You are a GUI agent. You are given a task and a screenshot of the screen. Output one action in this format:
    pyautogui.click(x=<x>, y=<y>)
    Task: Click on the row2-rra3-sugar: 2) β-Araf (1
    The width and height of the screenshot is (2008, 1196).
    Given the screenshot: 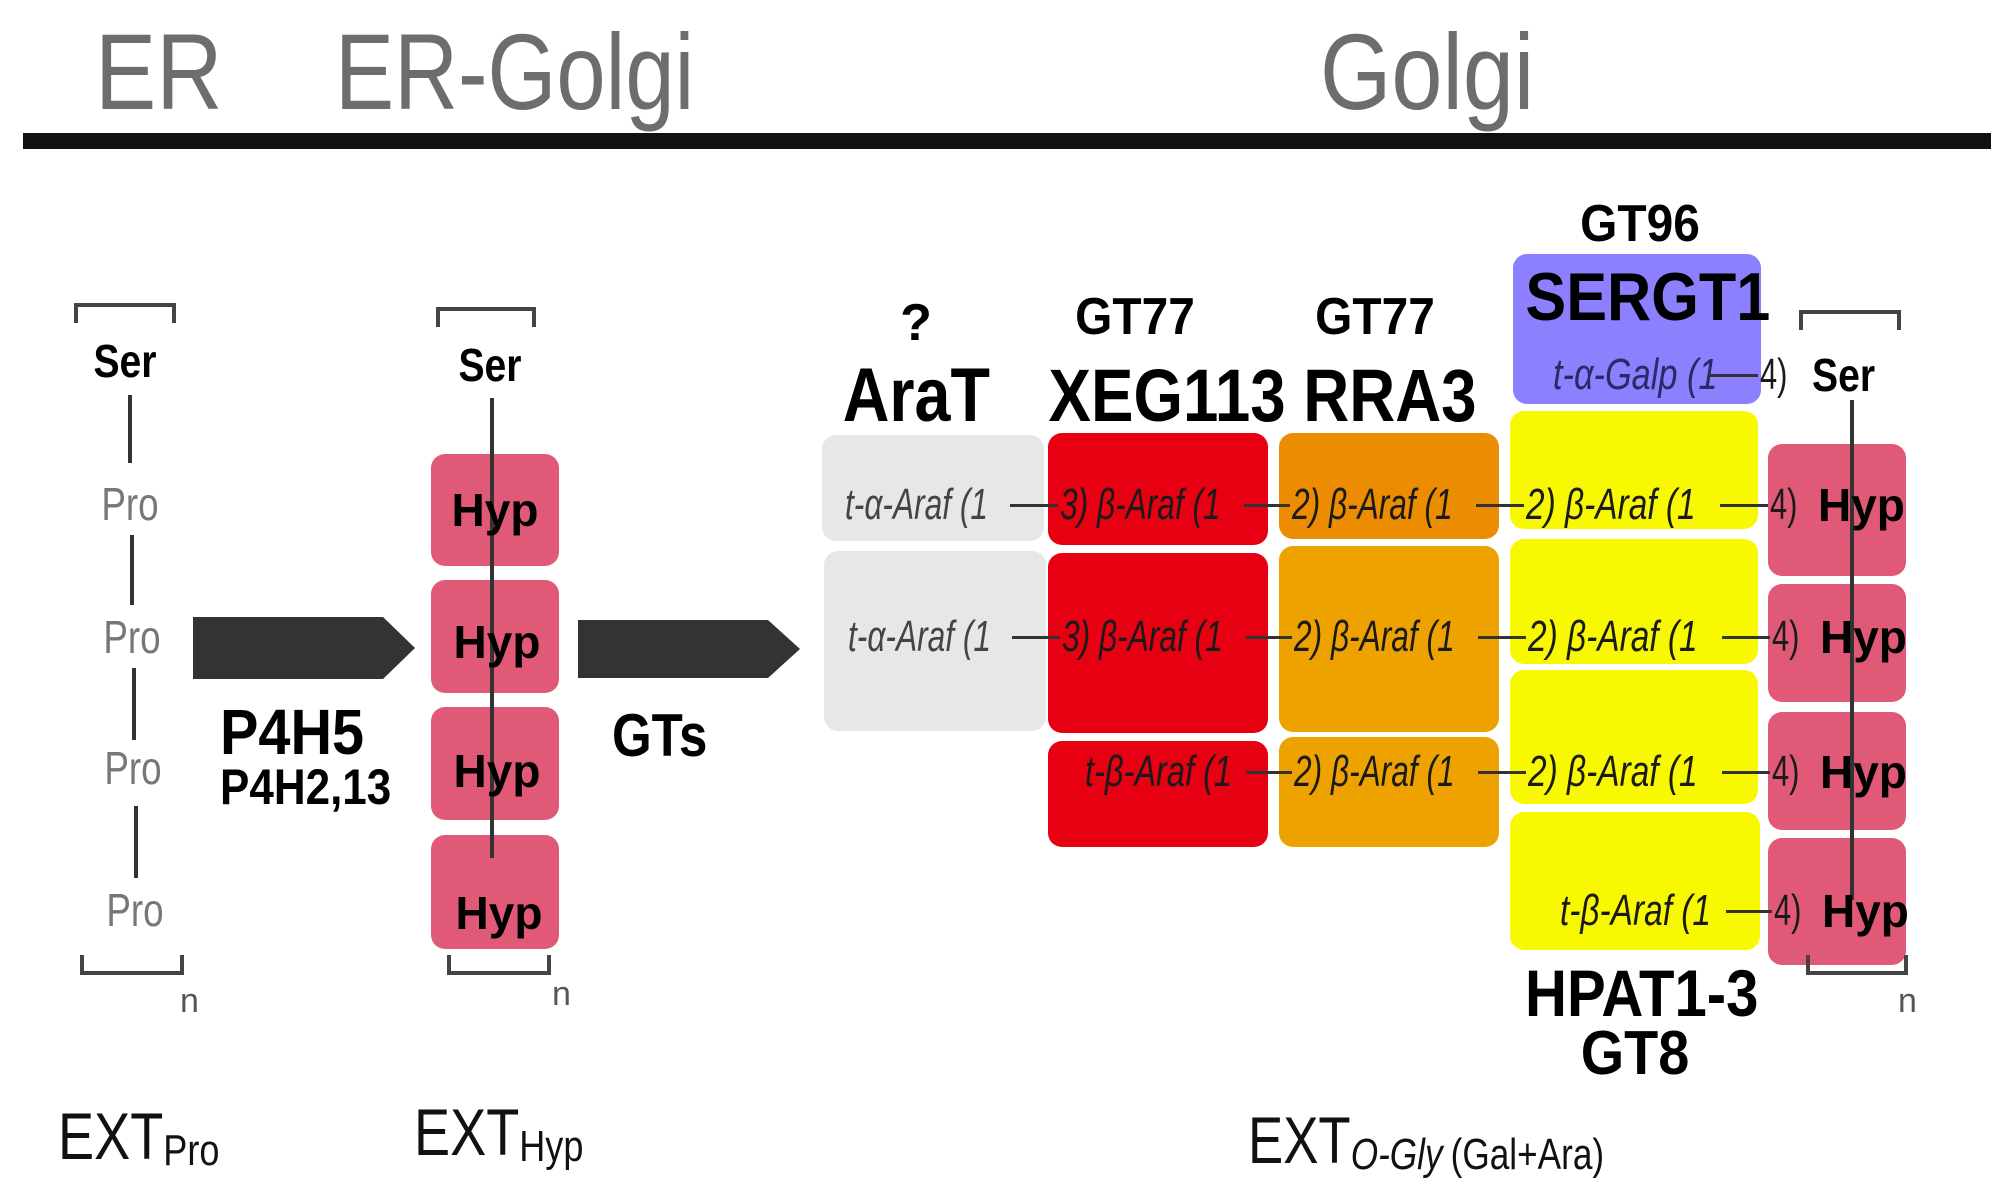 What is the action you would take?
    pyautogui.click(x=1405, y=637)
    